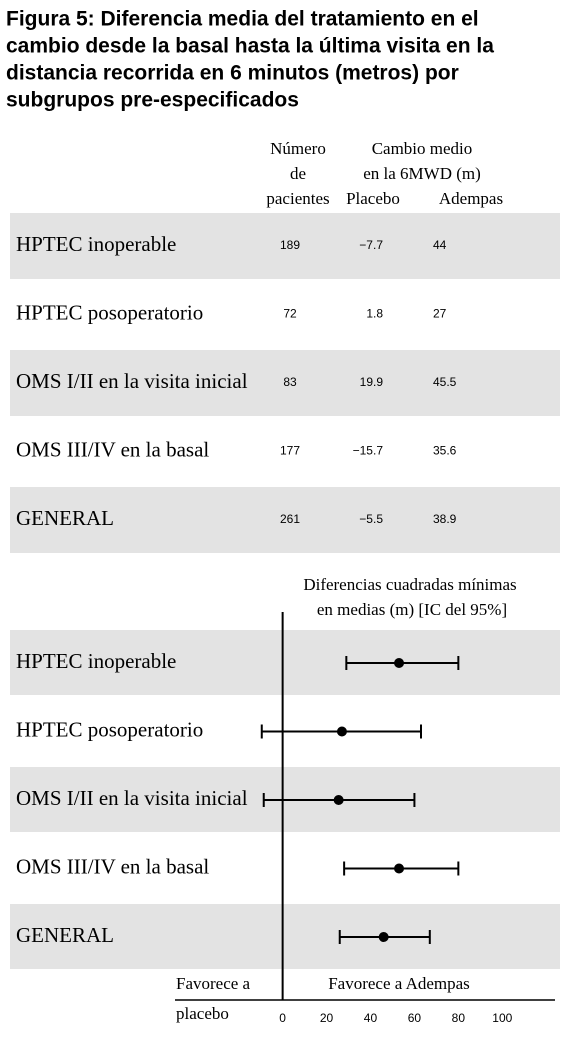  What do you see at coordinates (412, 609) in the screenshot?
I see `chart-title: en medias (m) [IC del 95%]` at bounding box center [412, 609].